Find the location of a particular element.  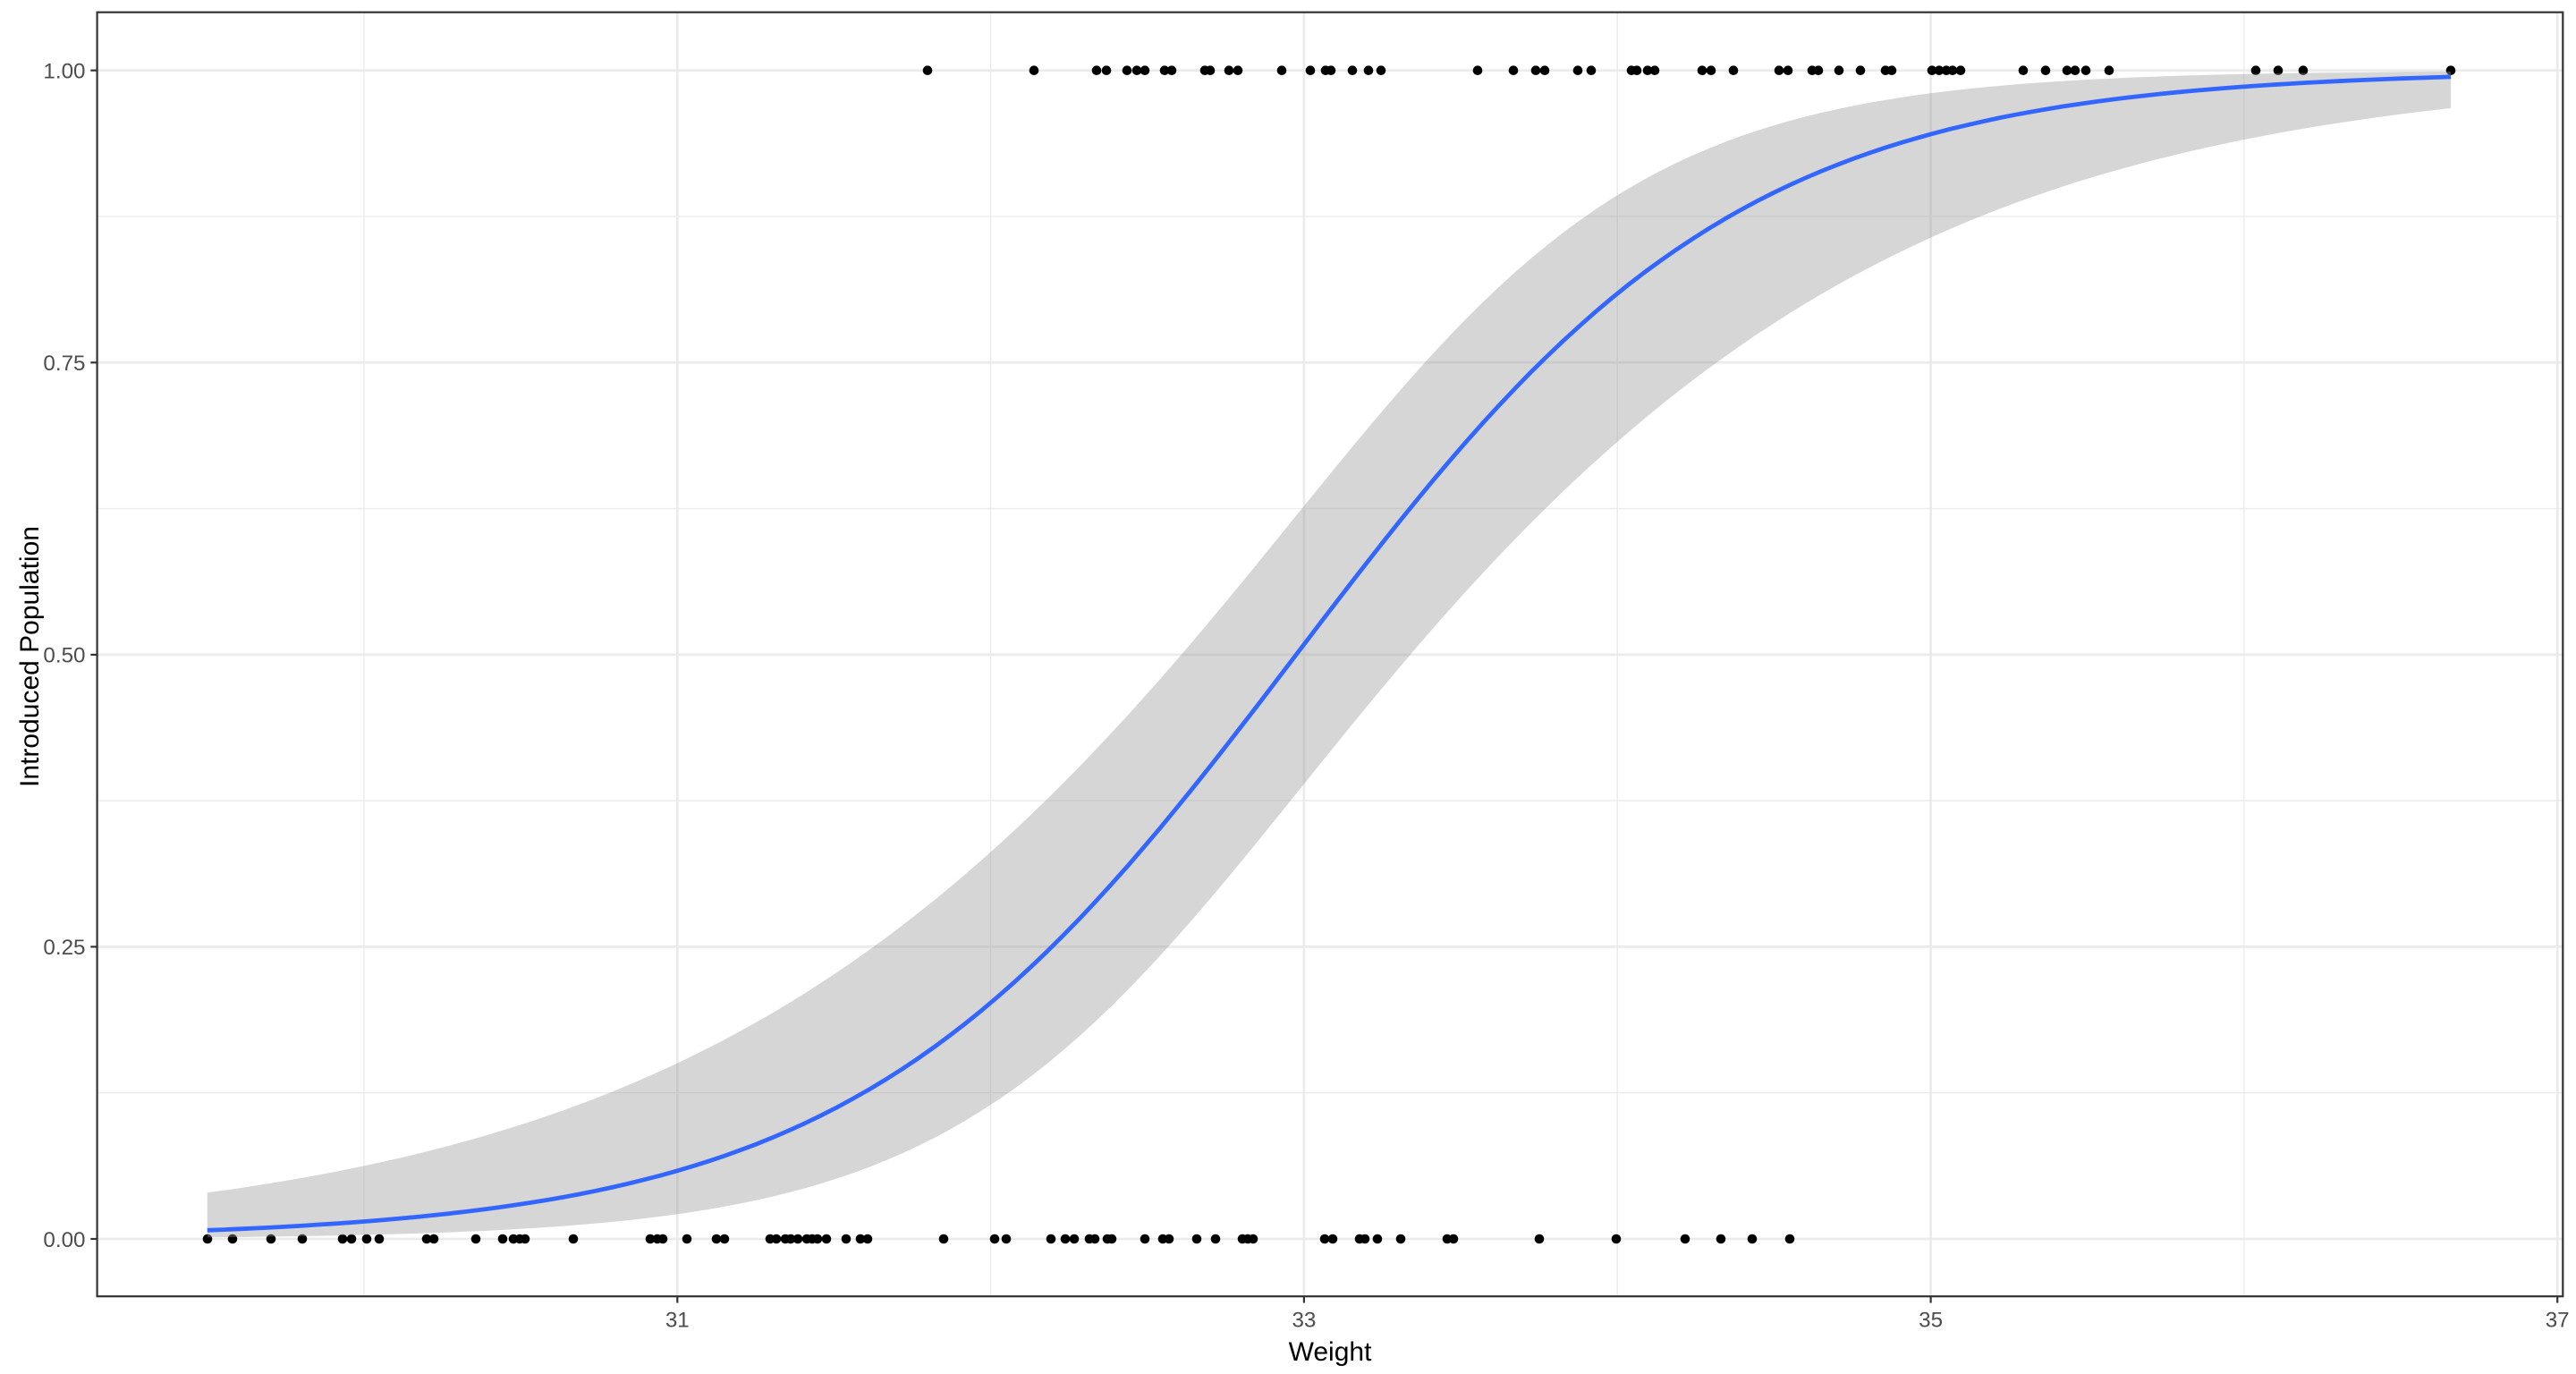

svg-text: 37 is located at coordinates (2558, 1321).